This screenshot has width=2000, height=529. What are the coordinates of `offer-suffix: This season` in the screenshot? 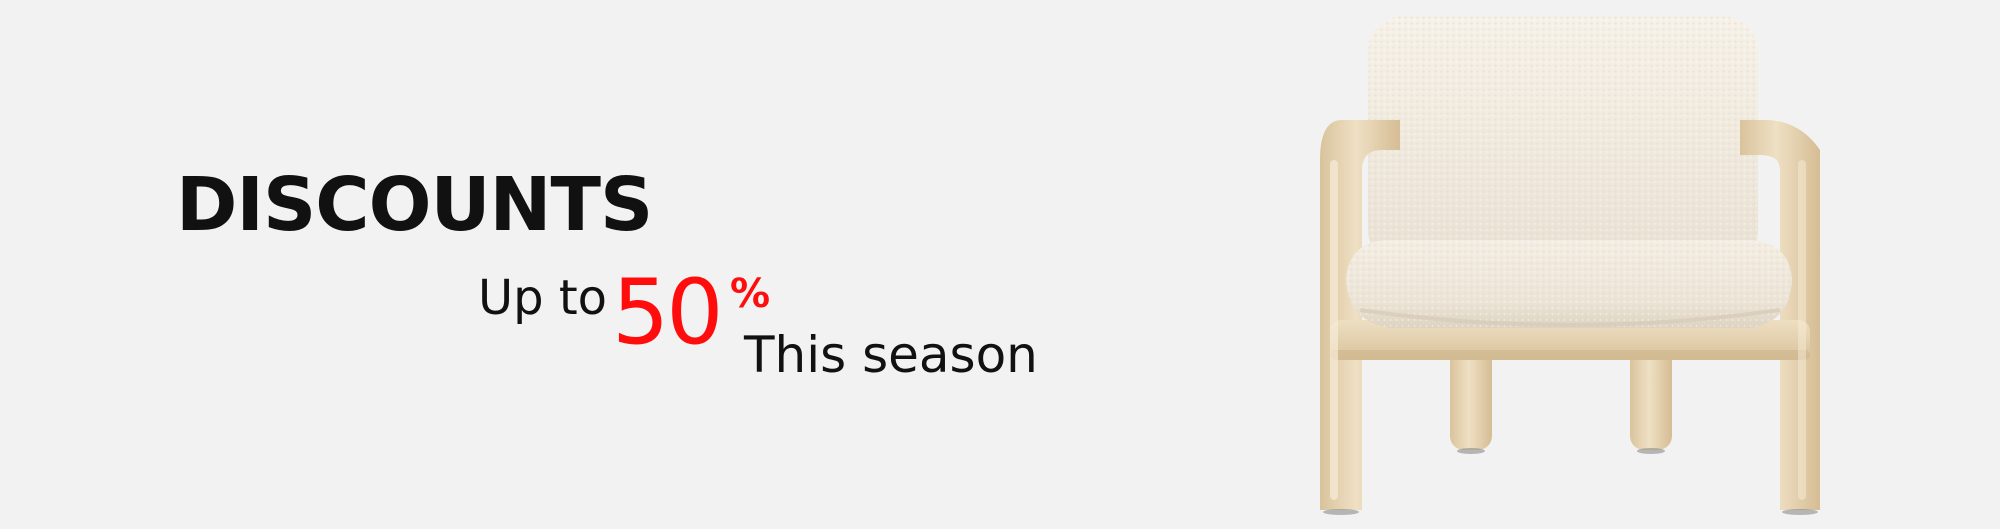 It's located at (891, 355).